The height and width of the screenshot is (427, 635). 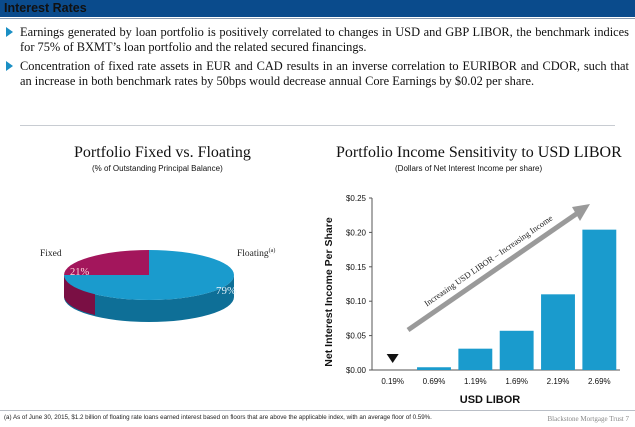 I want to click on y-tick-label: $0.00, so click(x=356, y=370).